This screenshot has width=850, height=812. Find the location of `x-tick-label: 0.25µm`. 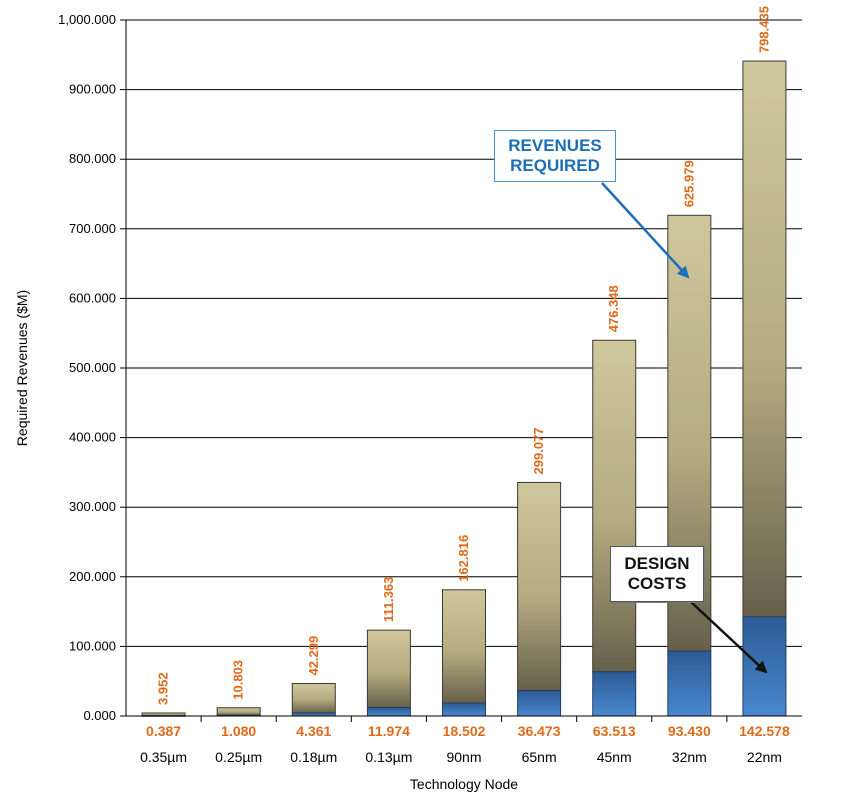

x-tick-label: 0.25µm is located at coordinates (238, 757).